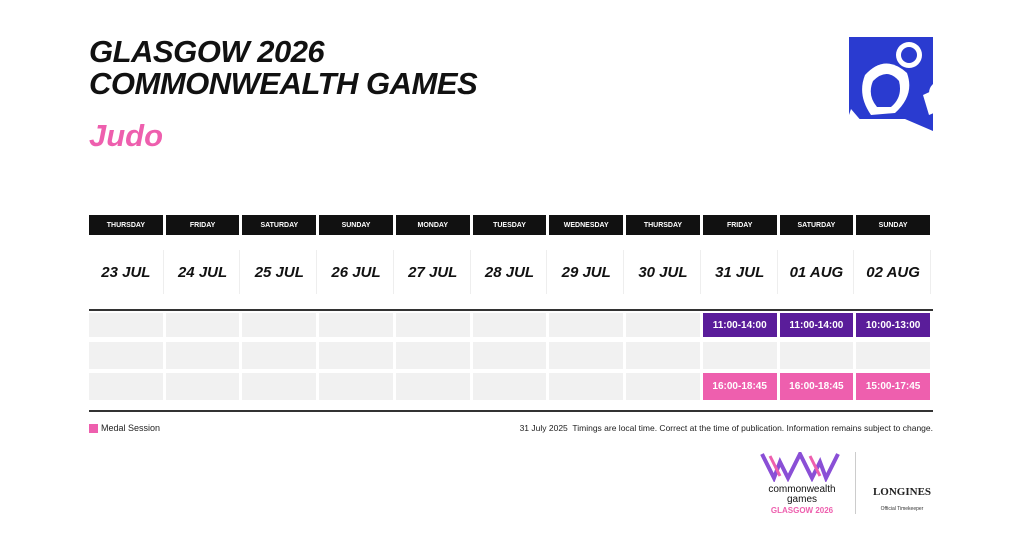  What do you see at coordinates (855, 483) in the screenshot?
I see `logo-divider` at bounding box center [855, 483].